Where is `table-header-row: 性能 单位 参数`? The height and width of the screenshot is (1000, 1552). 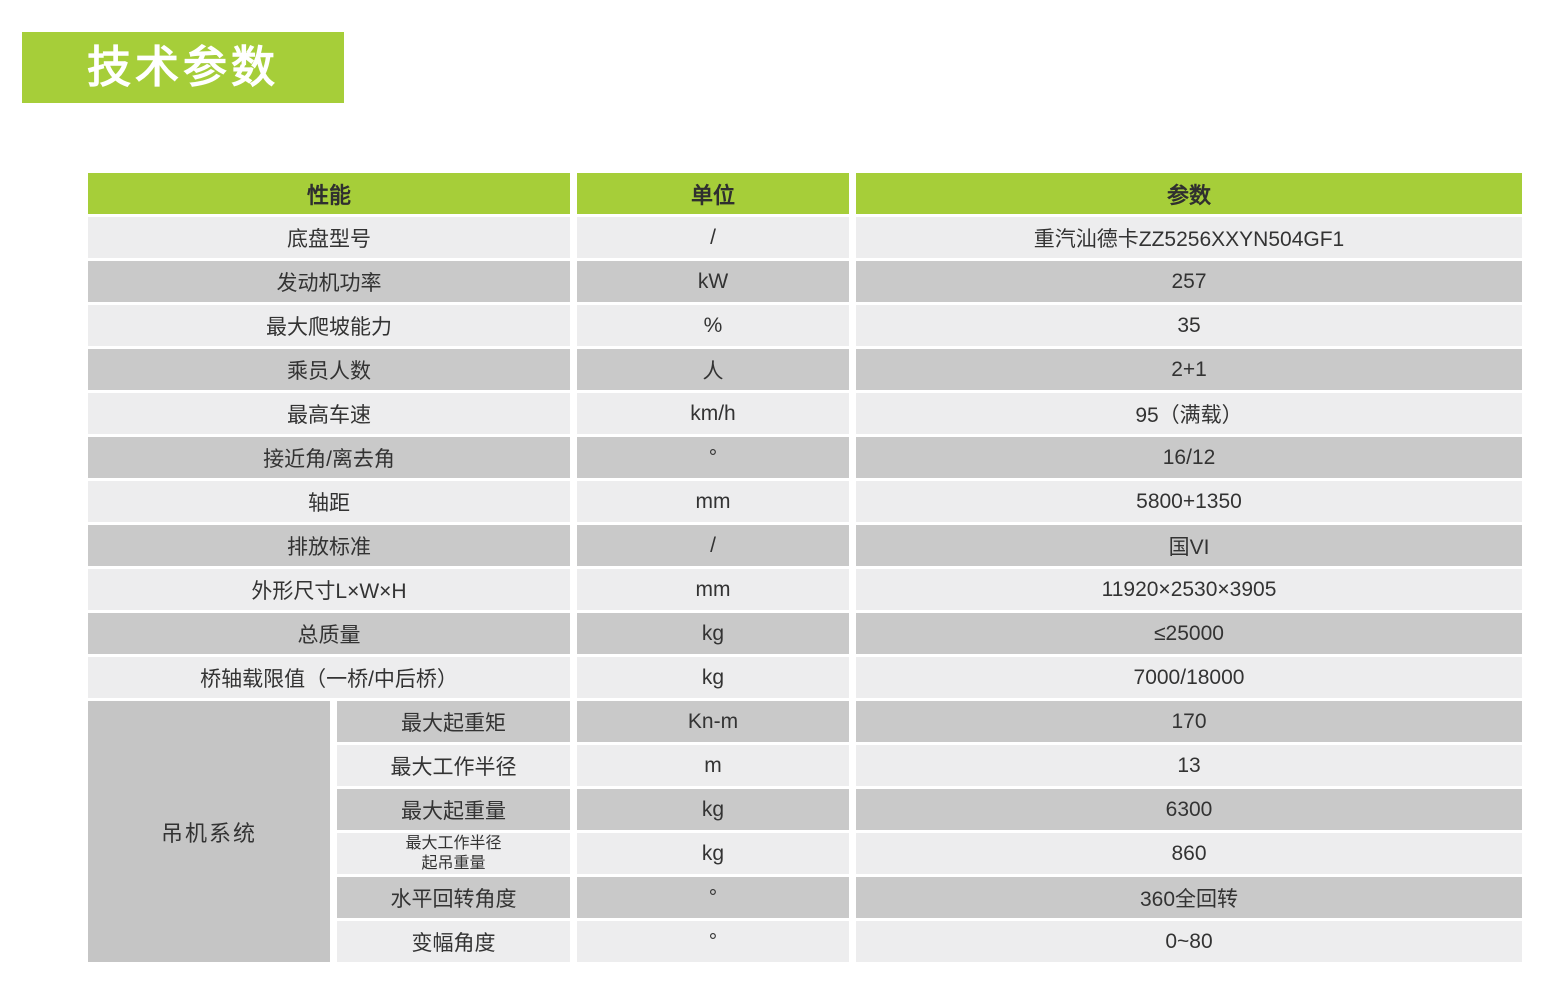 table-header-row: 性能 单位 参数 is located at coordinates (805, 193).